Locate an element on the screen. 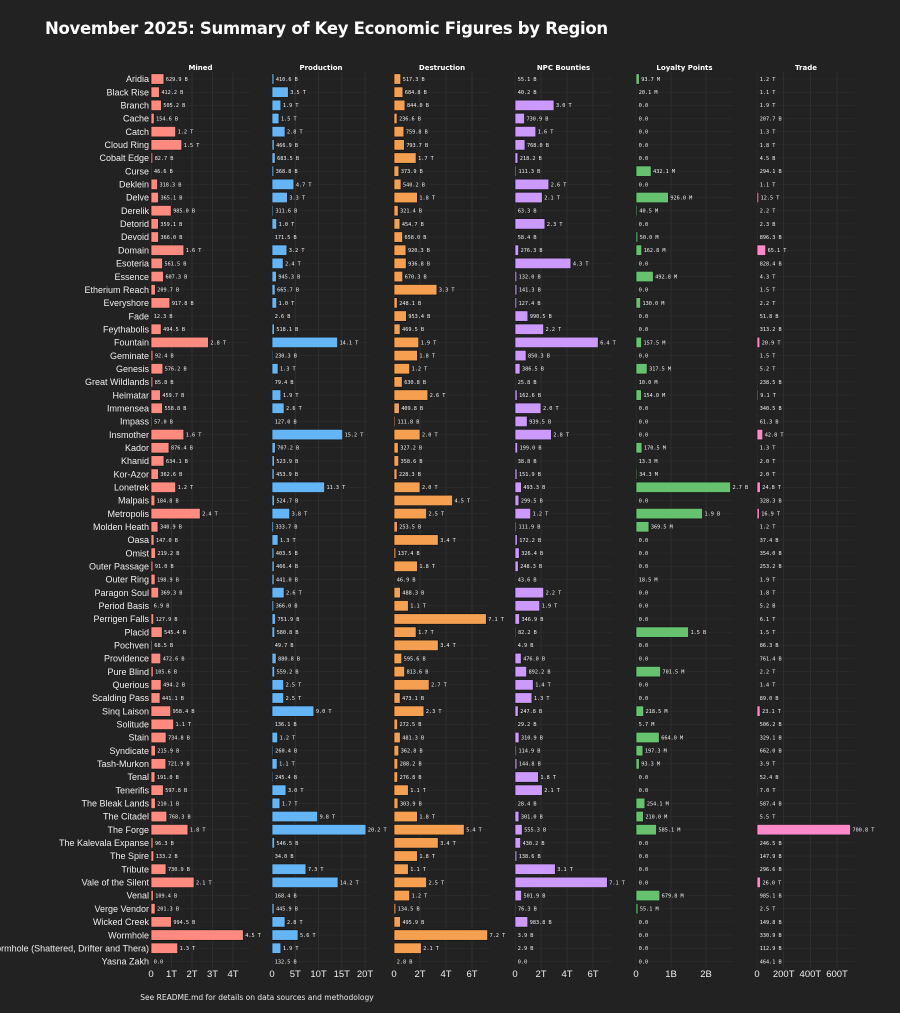  destruction-value-label: 3.4 T is located at coordinates (448, 541).